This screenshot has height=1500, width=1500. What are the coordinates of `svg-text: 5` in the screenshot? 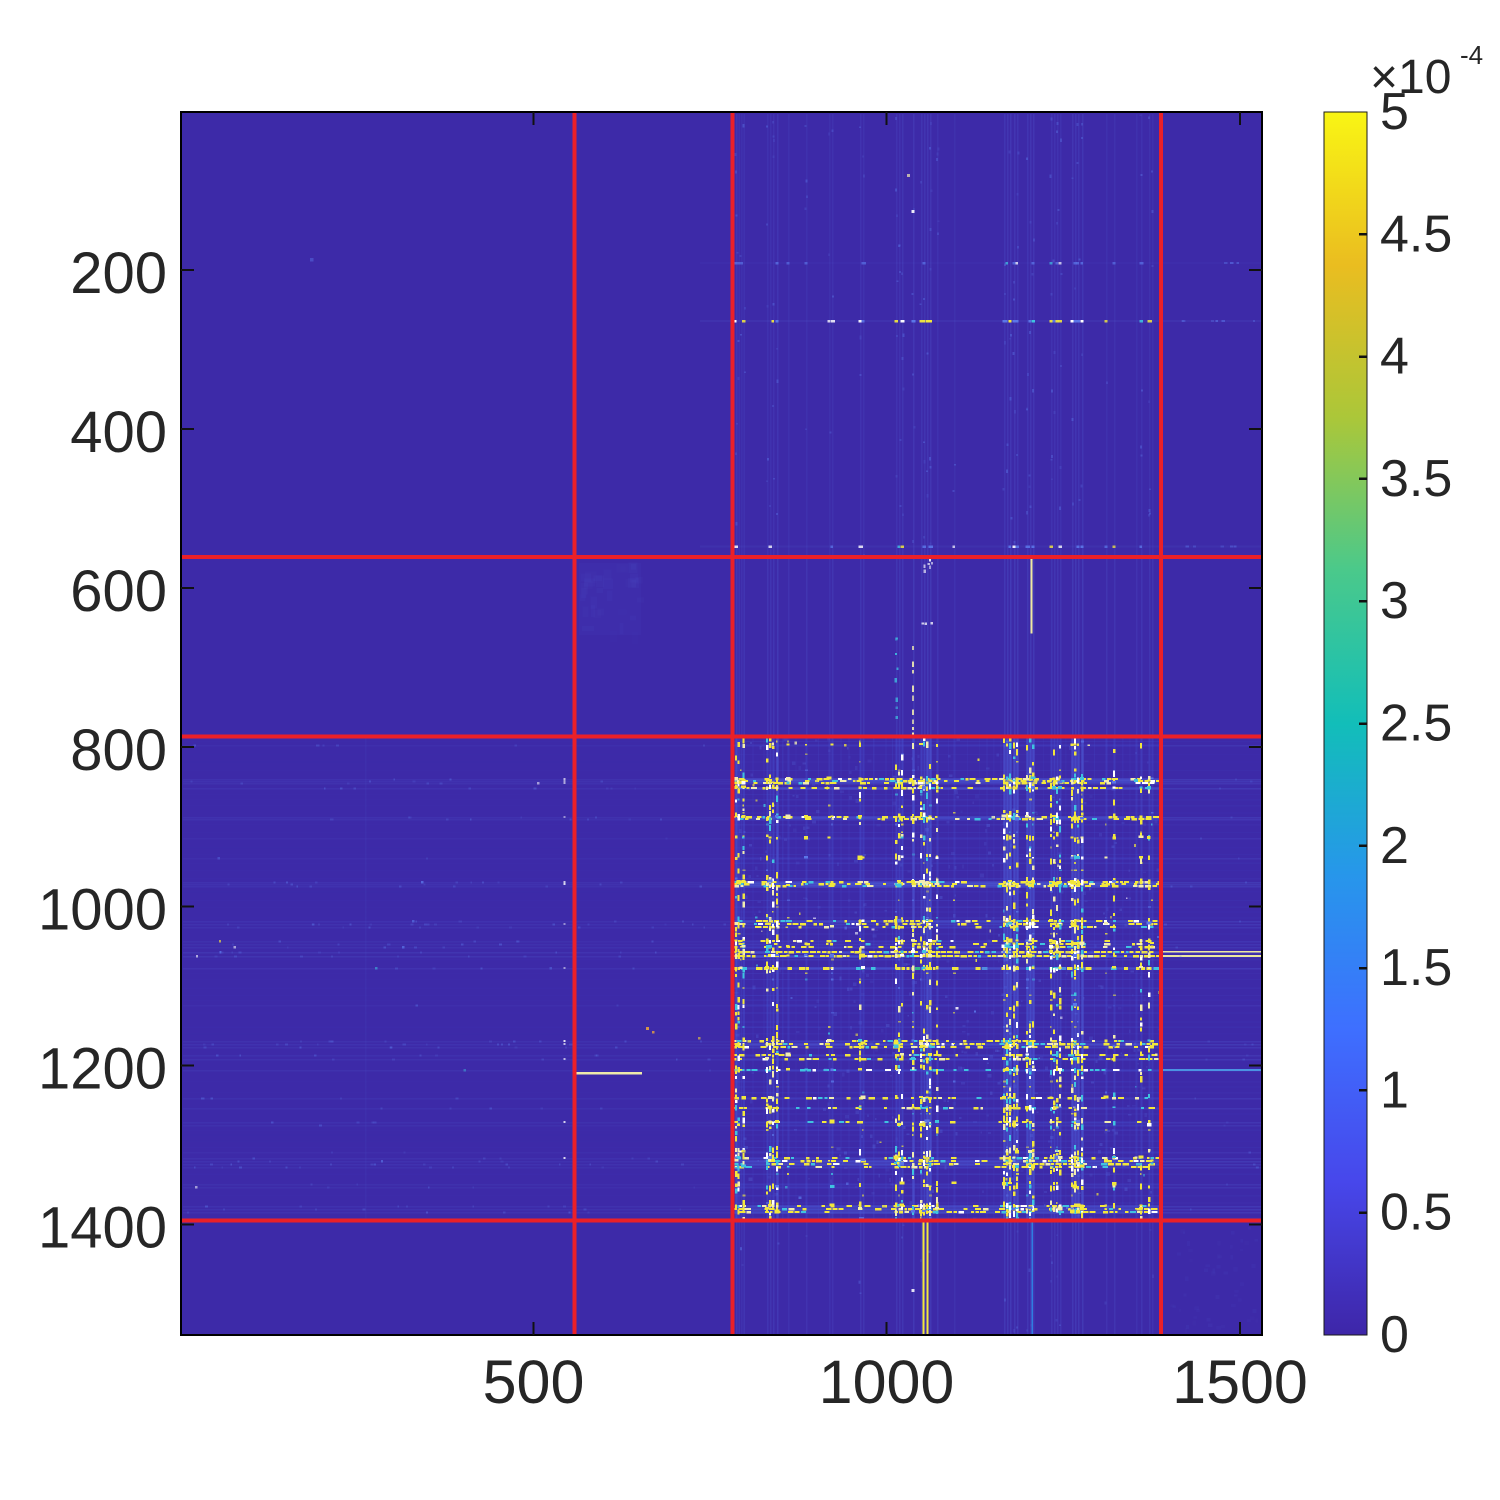 It's located at (1394, 112).